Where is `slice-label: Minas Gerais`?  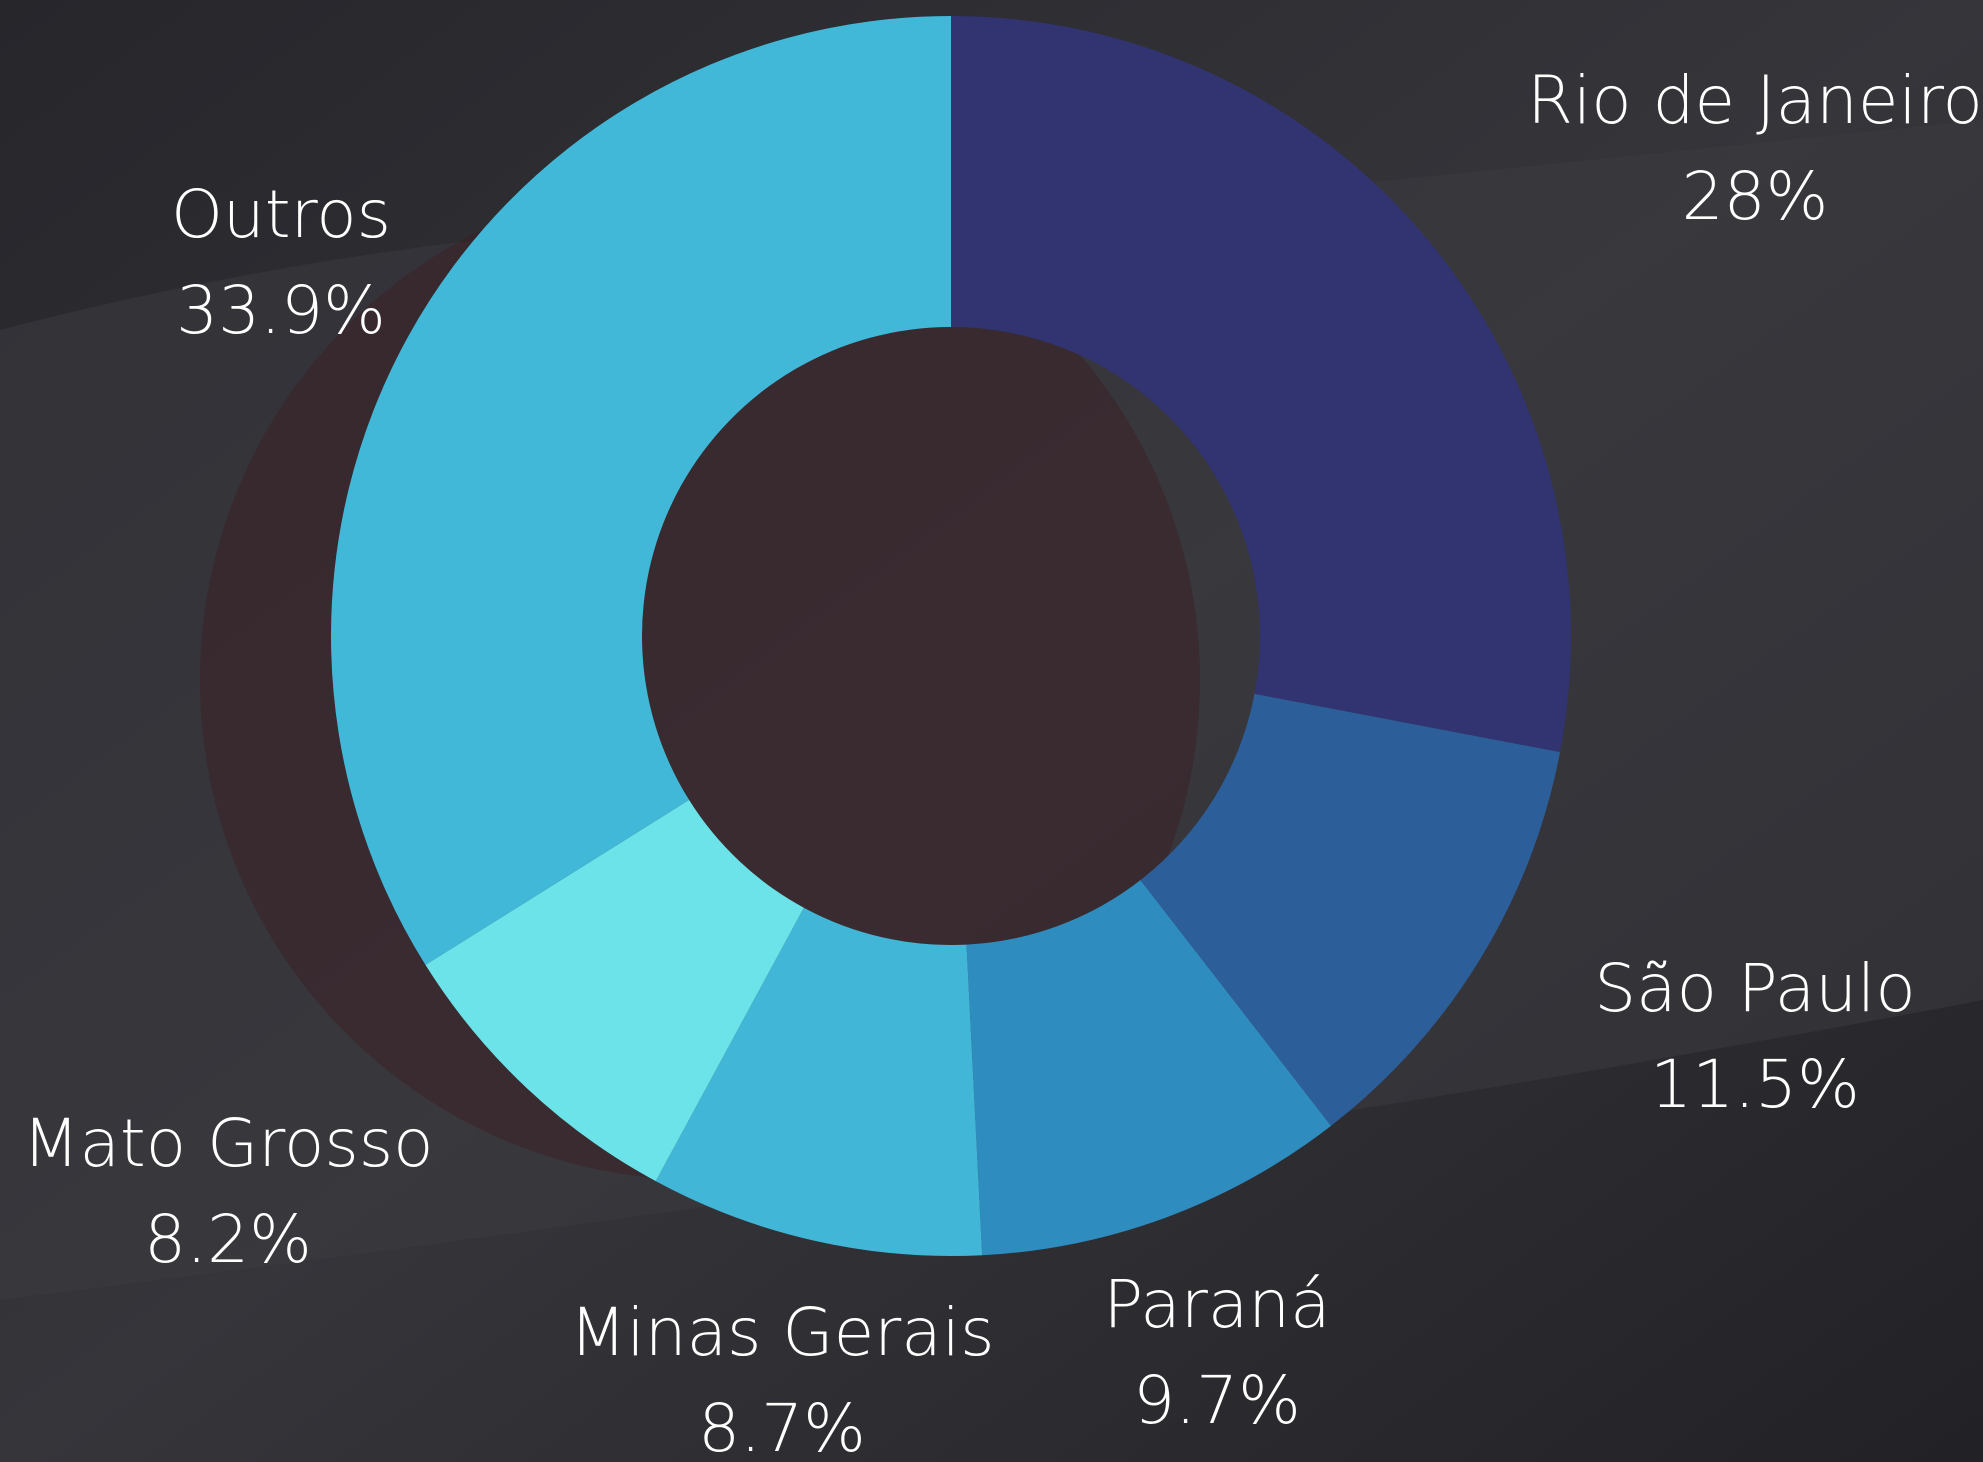
slice-label: Minas Gerais is located at coordinates (782, 1332).